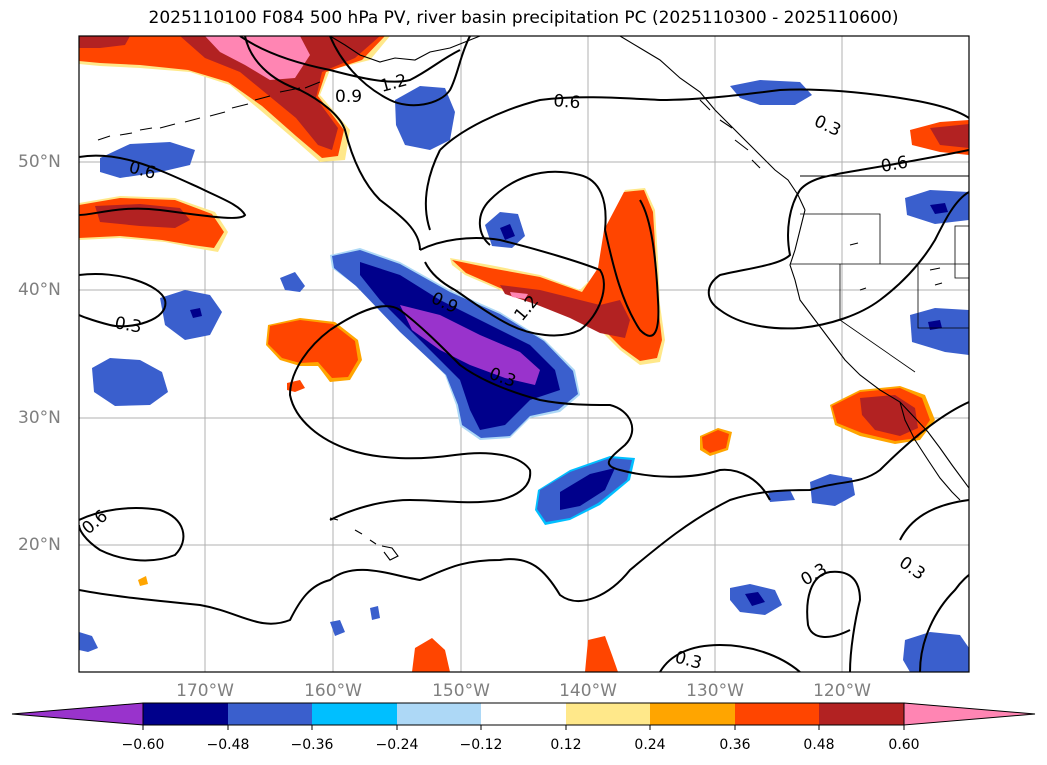 Image resolution: width=1047 pixels, height=765 pixels. Describe the element at coordinates (523, 716) in the screenshot. I see `colorbar` at that location.